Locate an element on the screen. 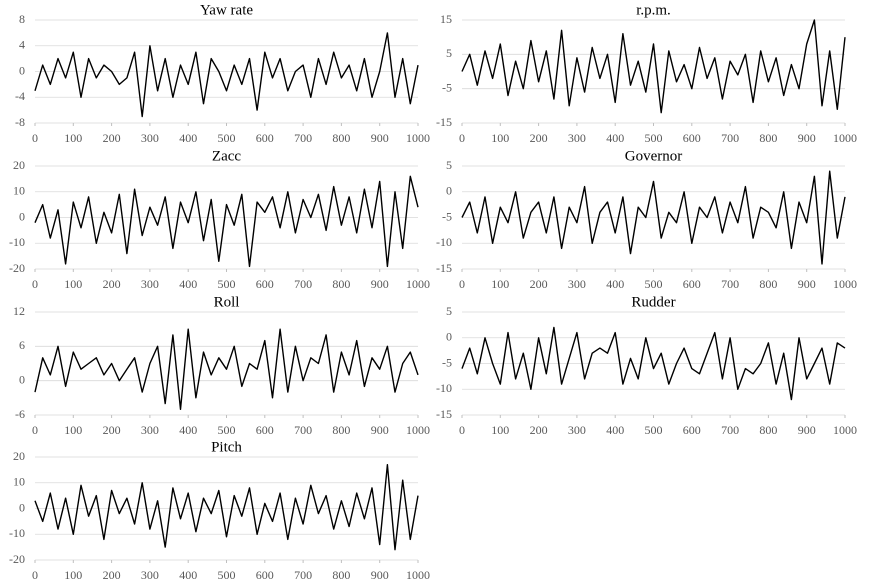  y-tick-label: -6 is located at coordinates (20, 414).